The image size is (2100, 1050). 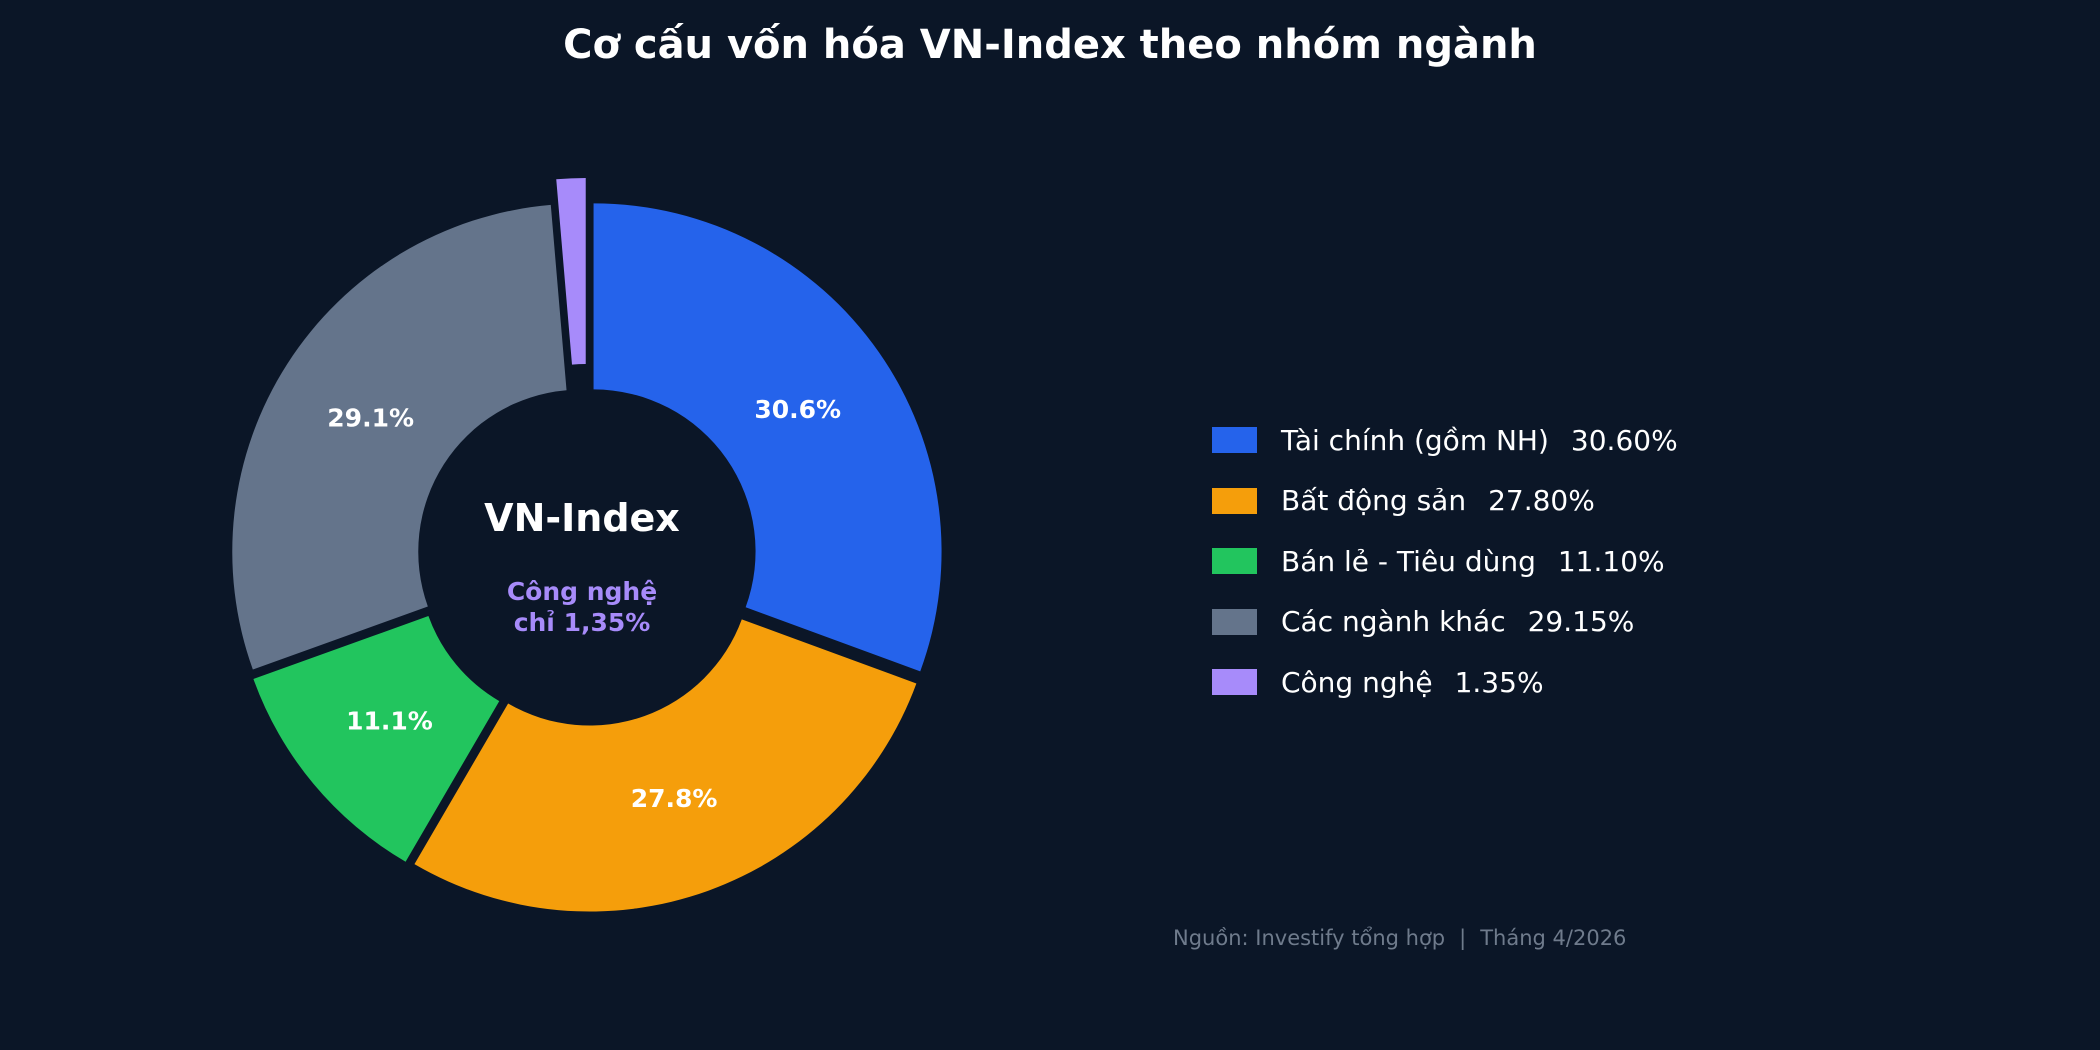 I want to click on legend-label: Công nghệ, so click(x=1357, y=682).